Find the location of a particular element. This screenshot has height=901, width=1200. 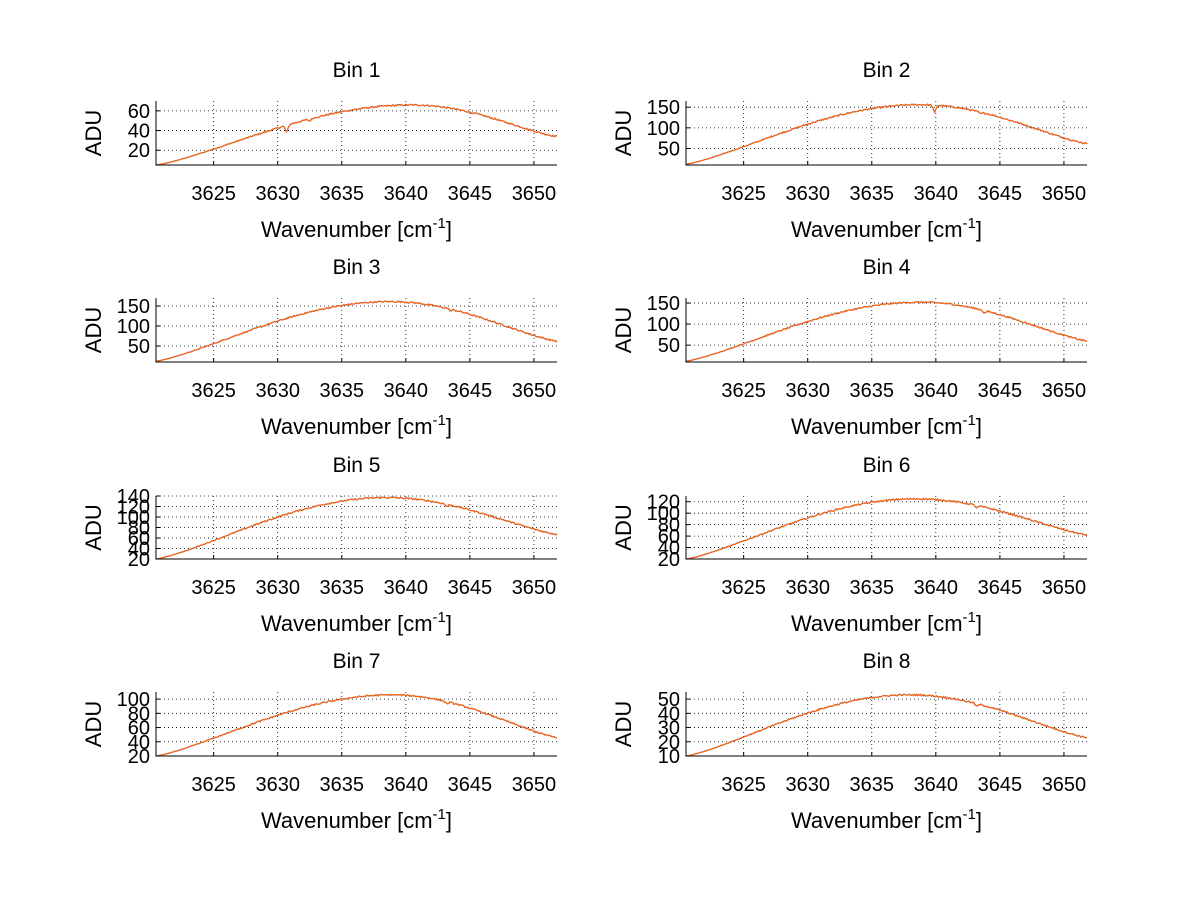

y-tick-label: 150 is located at coordinates (133, 307).